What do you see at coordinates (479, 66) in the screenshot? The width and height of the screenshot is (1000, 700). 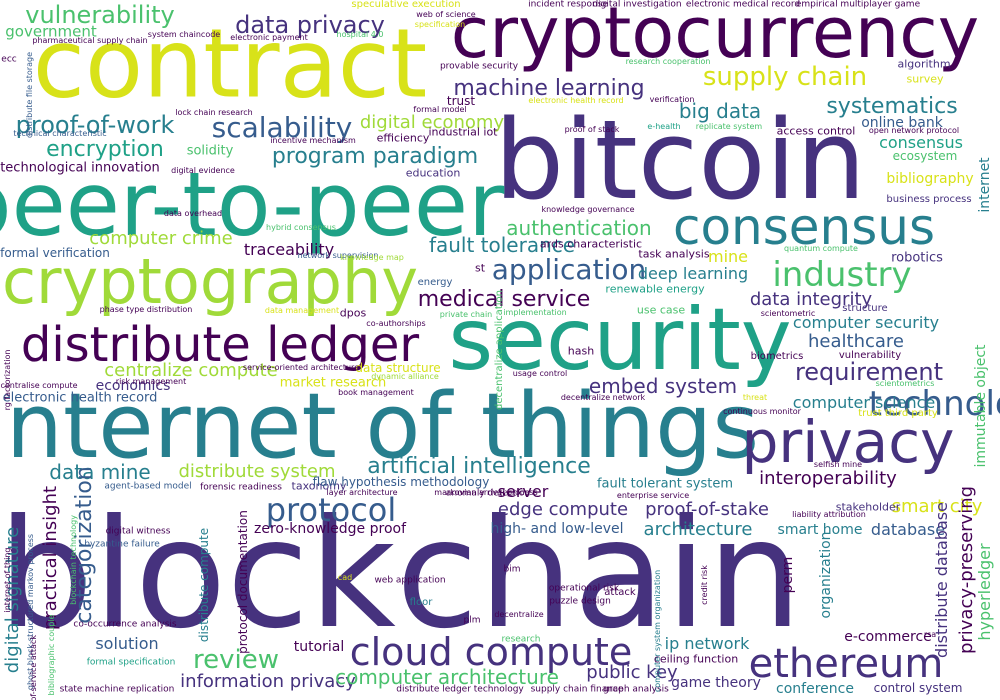 I see `word-provable-security: provable security` at bounding box center [479, 66].